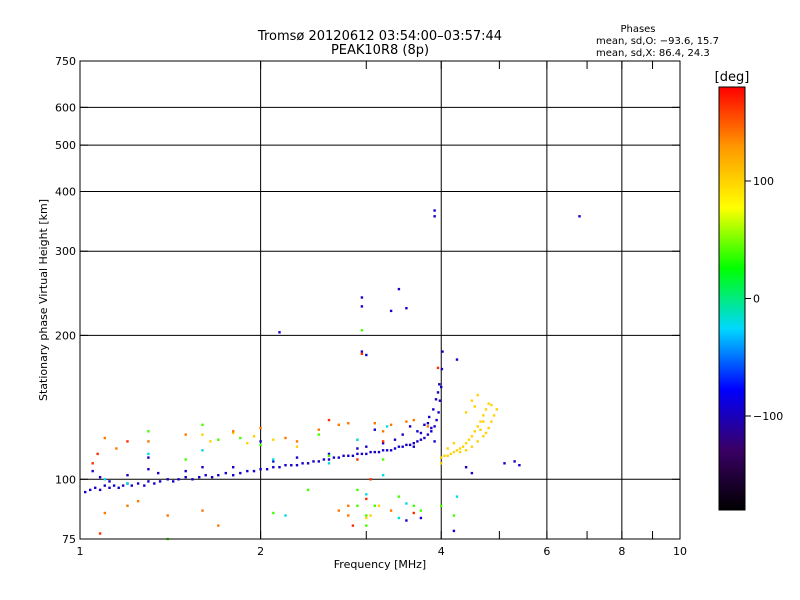  Describe the element at coordinates (763, 181) in the screenshot. I see `colorbar-tick-label: 100` at that location.